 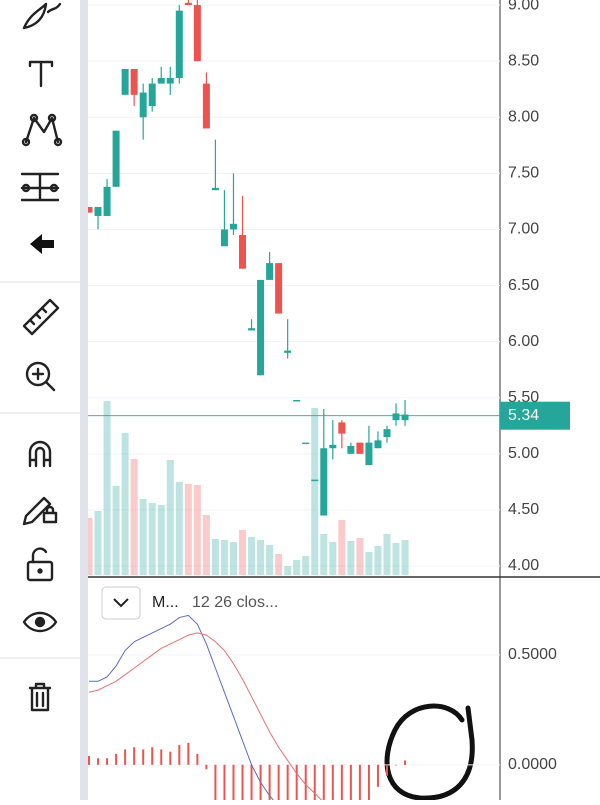 I want to click on chevron-icon, so click(x=121, y=603).